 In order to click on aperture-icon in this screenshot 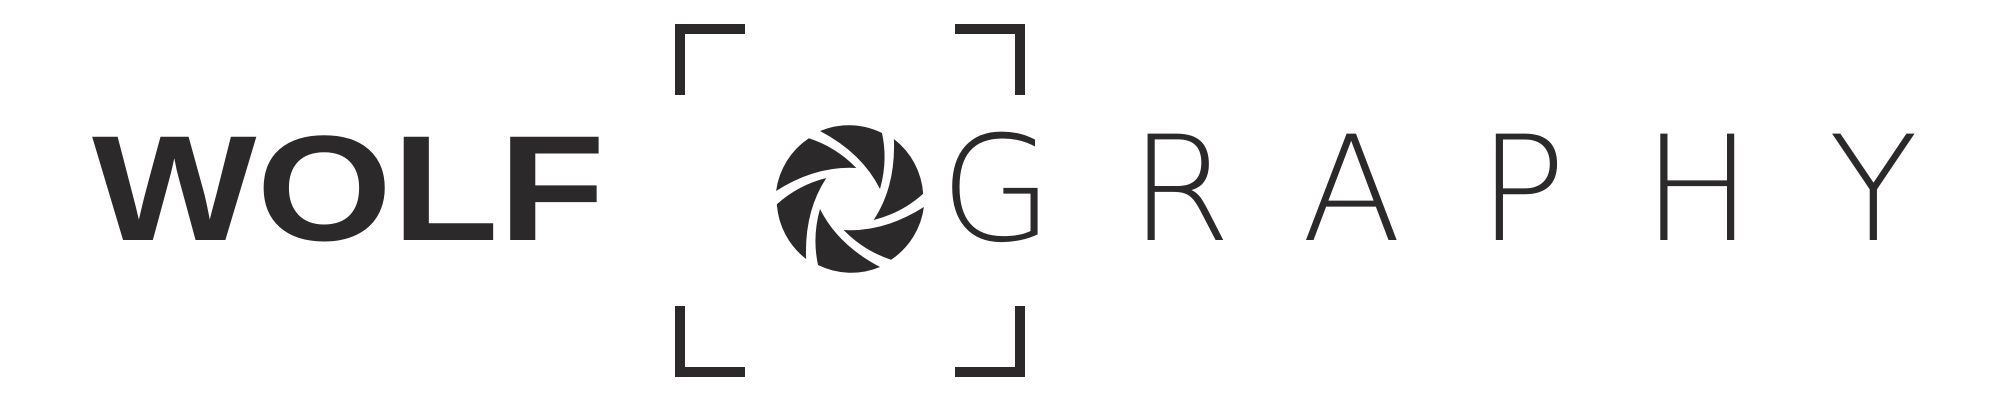, I will do `click(850, 199)`.